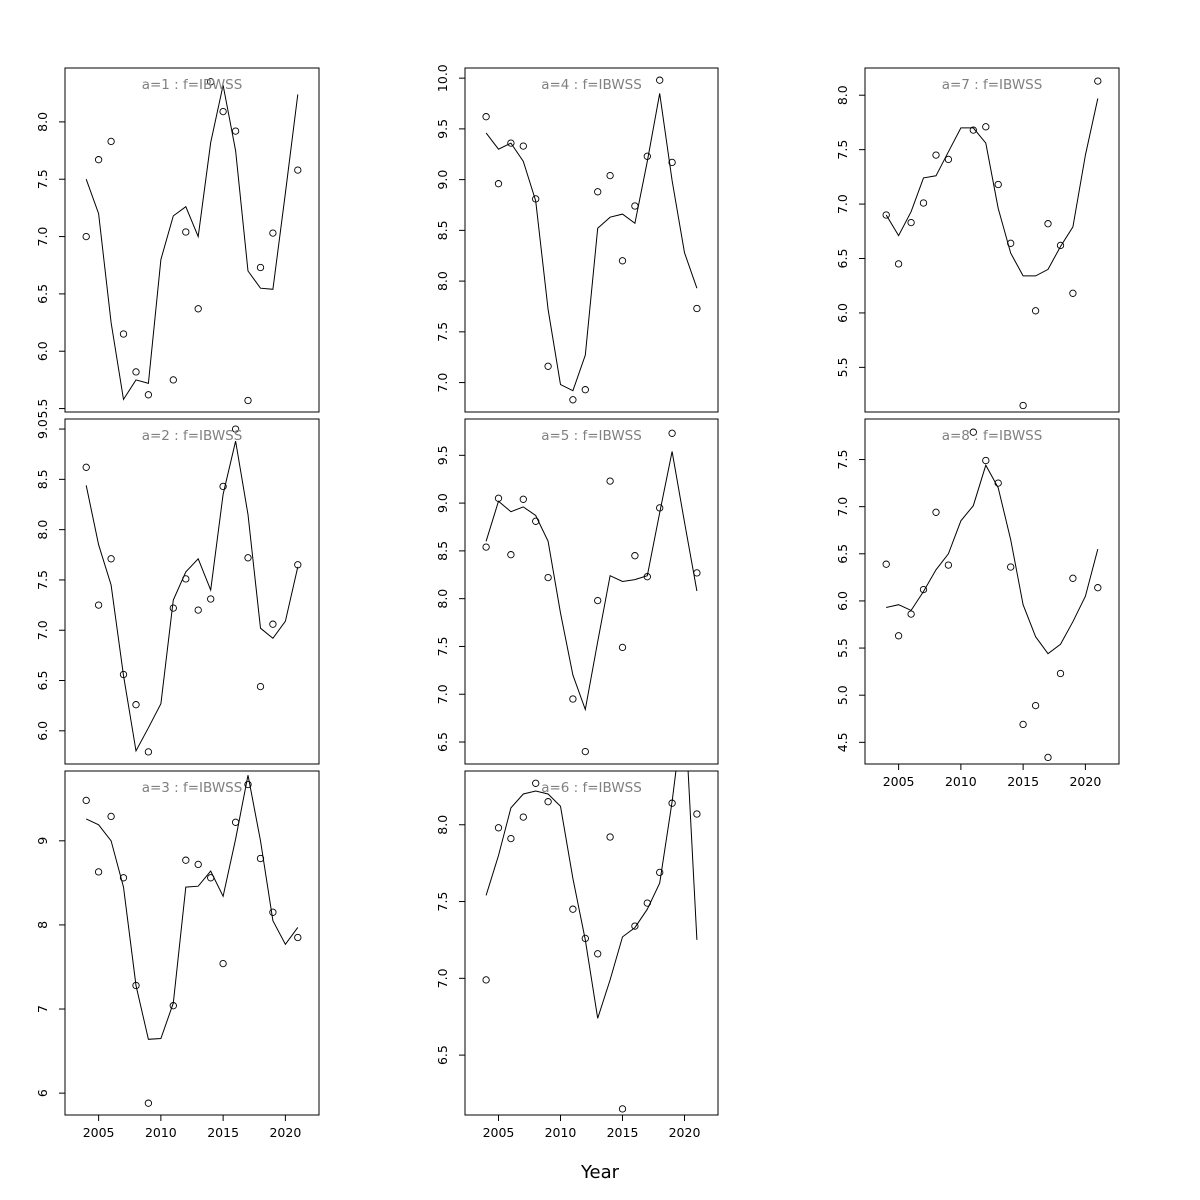 The width and height of the screenshot is (1200, 1200). I want to click on panel-title: a=2 : f=IBWSS, so click(192, 436).